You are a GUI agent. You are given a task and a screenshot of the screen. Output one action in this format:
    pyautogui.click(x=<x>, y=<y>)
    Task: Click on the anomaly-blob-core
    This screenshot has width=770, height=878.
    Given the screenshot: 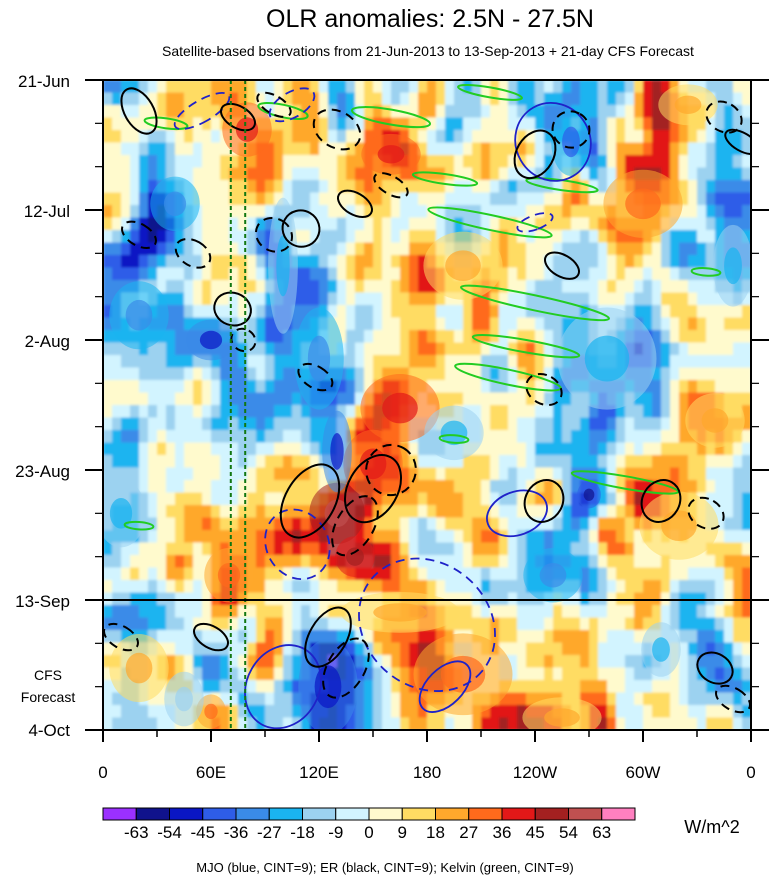 What is the action you would take?
    pyautogui.click(x=139, y=668)
    